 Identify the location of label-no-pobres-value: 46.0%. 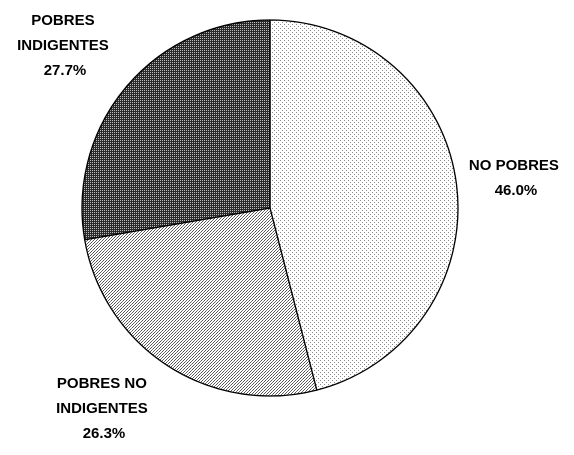
(516, 190).